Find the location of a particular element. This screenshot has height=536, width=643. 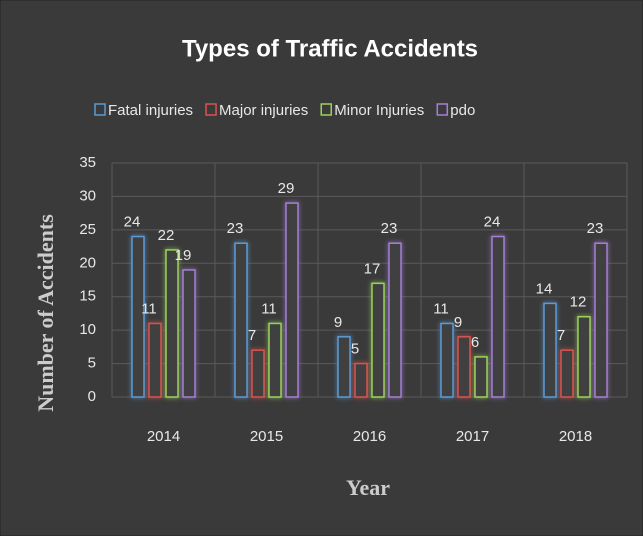

data-label: 14 is located at coordinates (544, 288).